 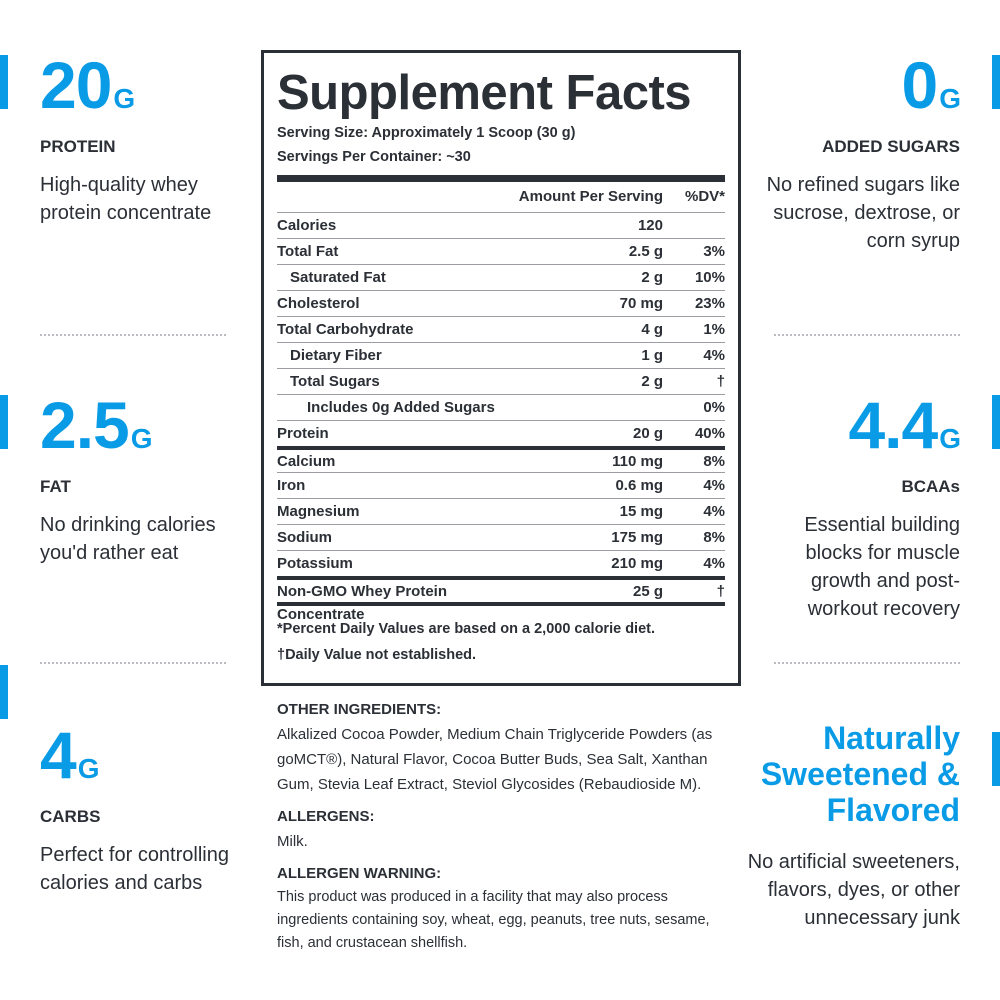 I want to click on stat-label: BCAAs, so click(x=930, y=486).